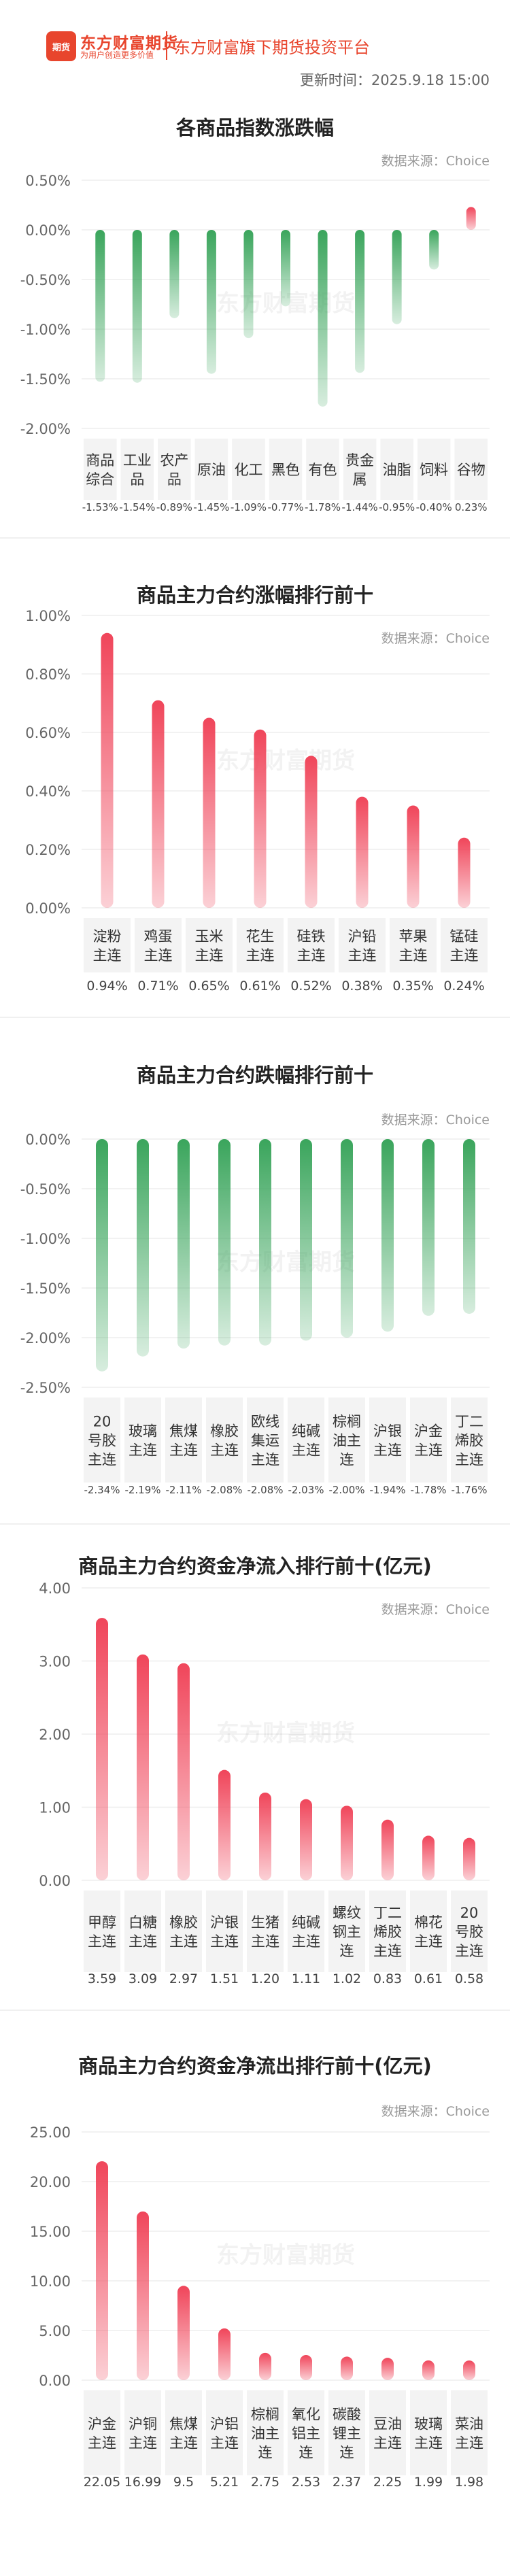 This screenshot has width=510, height=2576. What do you see at coordinates (360, 507) in the screenshot?
I see `value-label: -1.44%` at bounding box center [360, 507].